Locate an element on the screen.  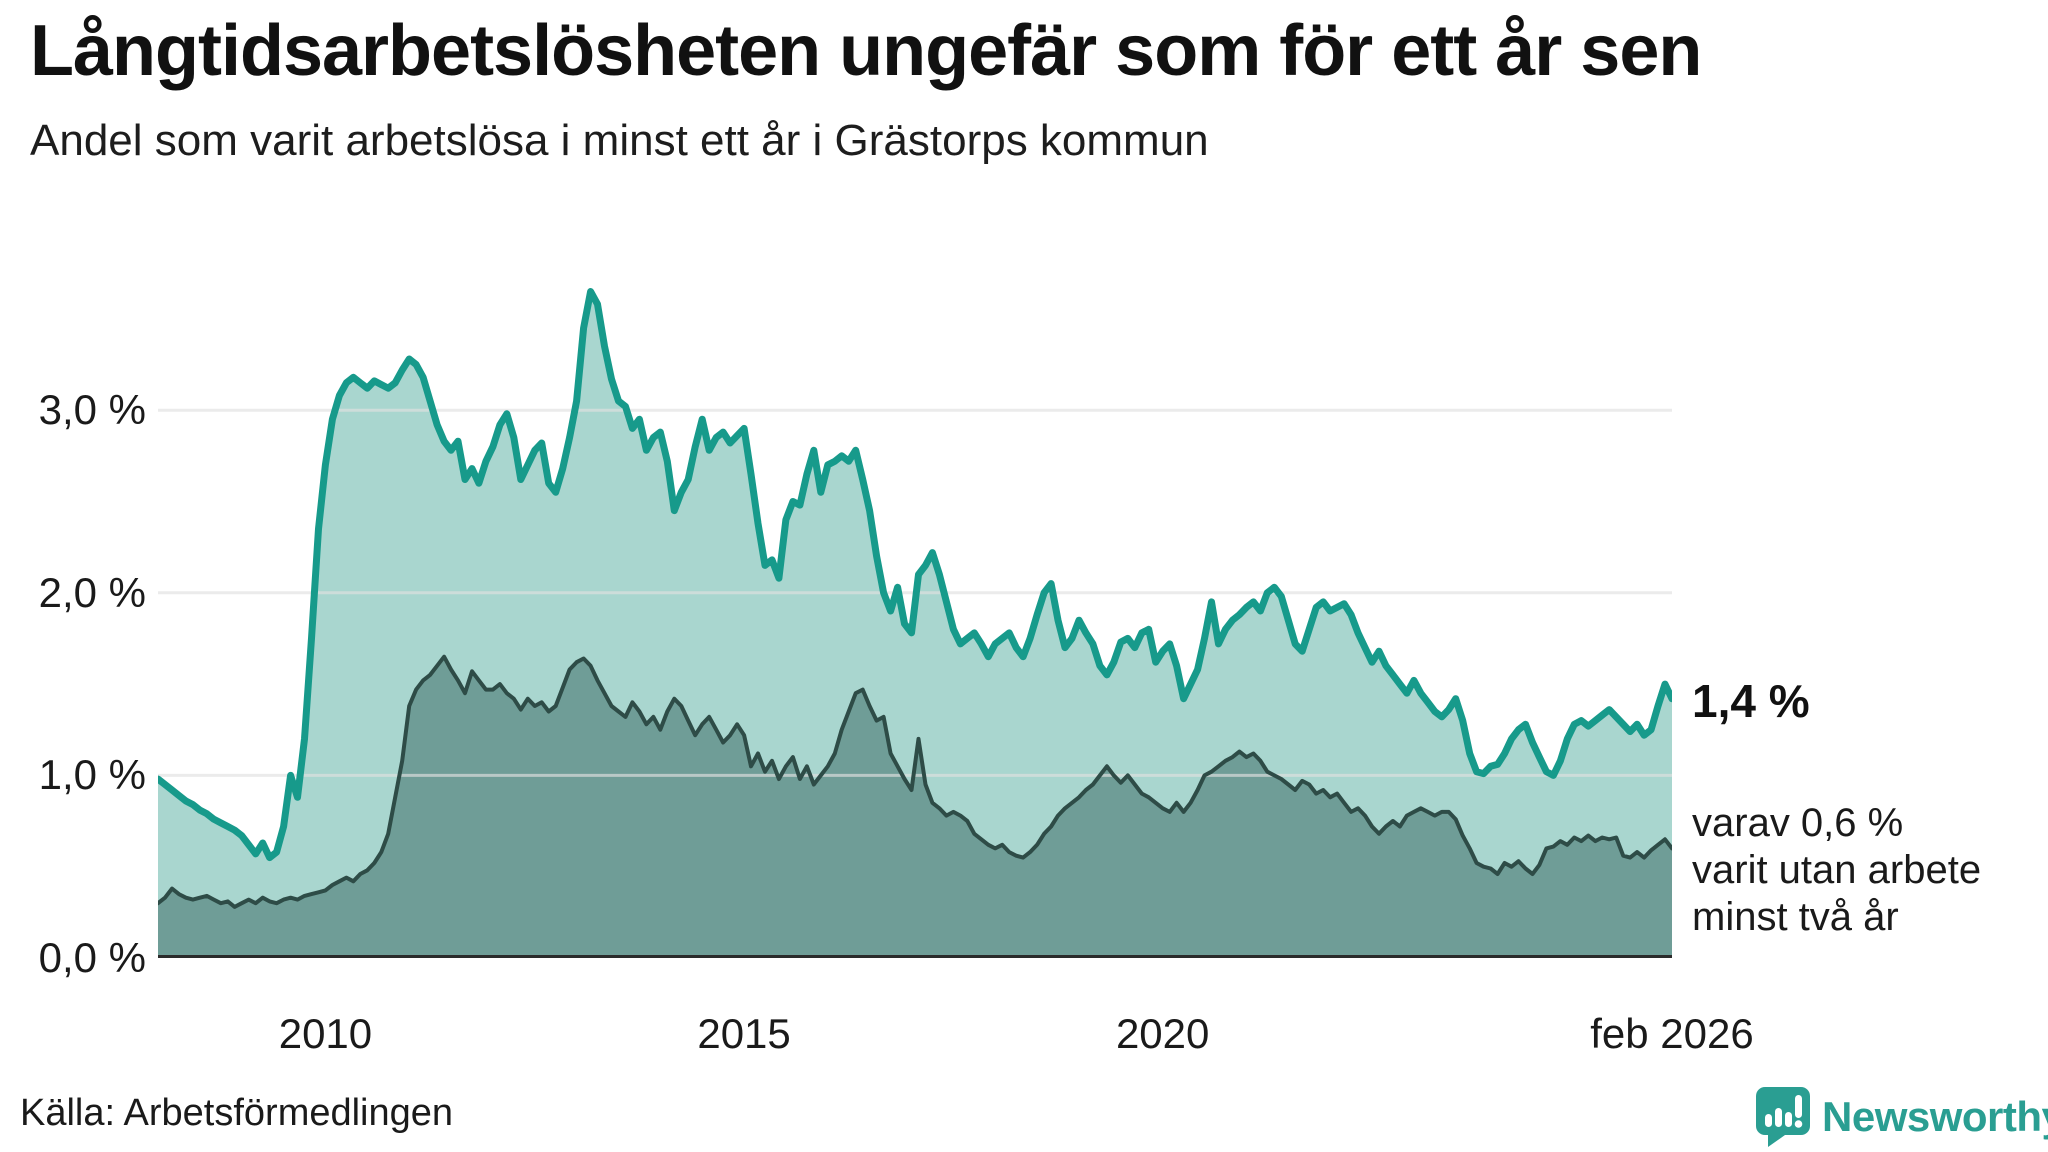
newsworthy-logo-text: Newsworthy is located at coordinates (1935, 1116).